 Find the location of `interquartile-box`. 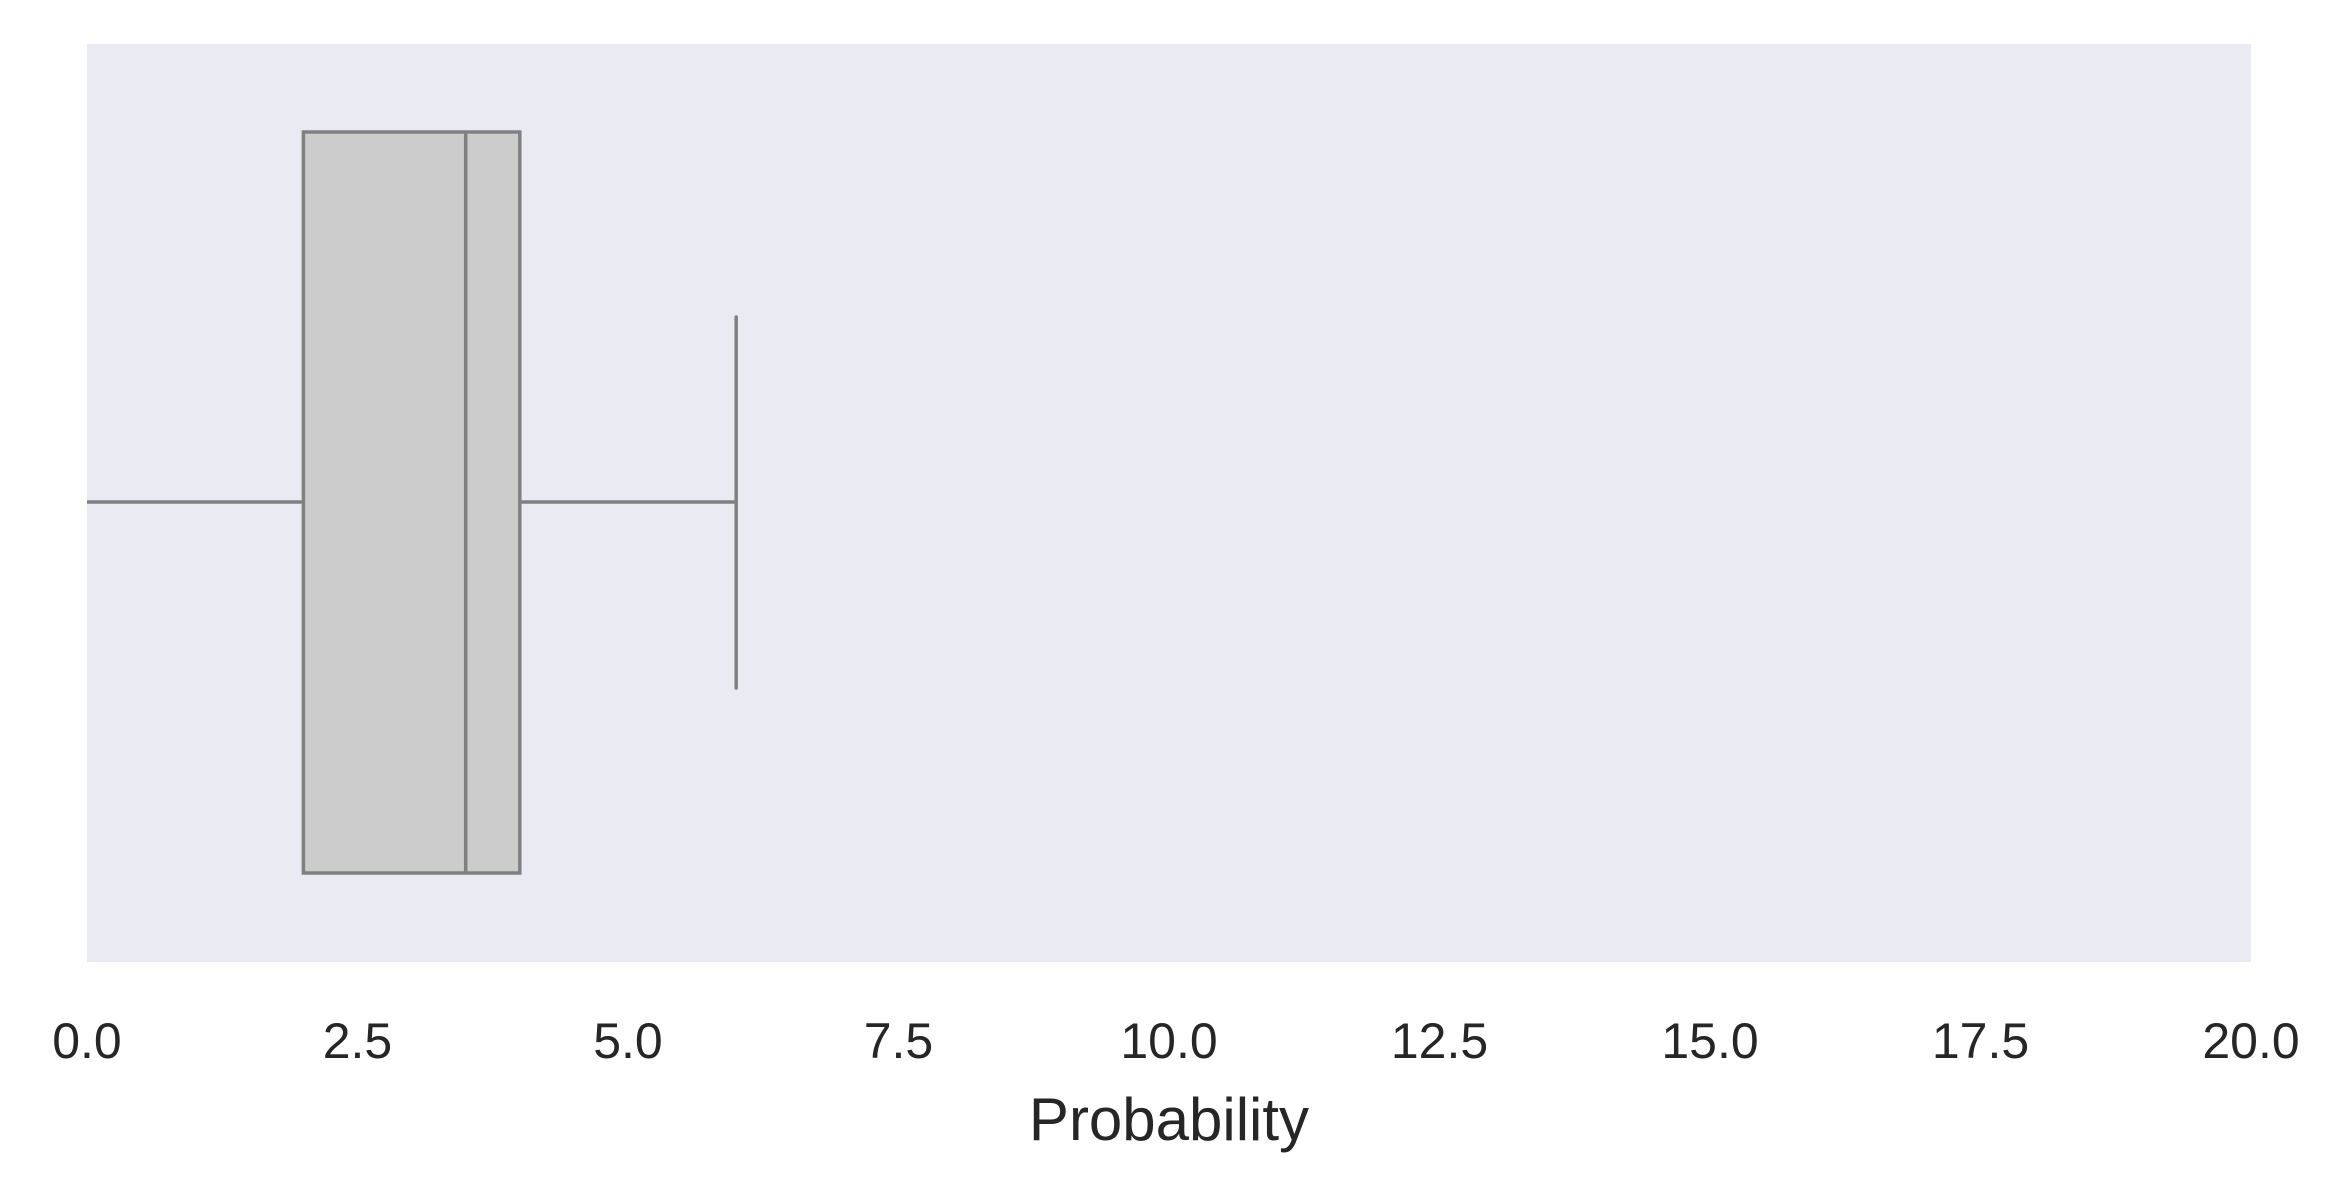

interquartile-box is located at coordinates (411, 502).